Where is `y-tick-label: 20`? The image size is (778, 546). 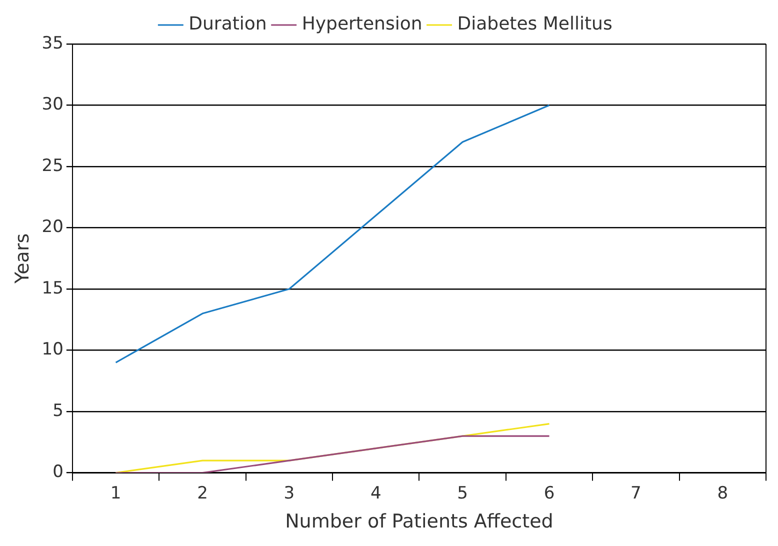
y-tick-label: 20 is located at coordinates (53, 227).